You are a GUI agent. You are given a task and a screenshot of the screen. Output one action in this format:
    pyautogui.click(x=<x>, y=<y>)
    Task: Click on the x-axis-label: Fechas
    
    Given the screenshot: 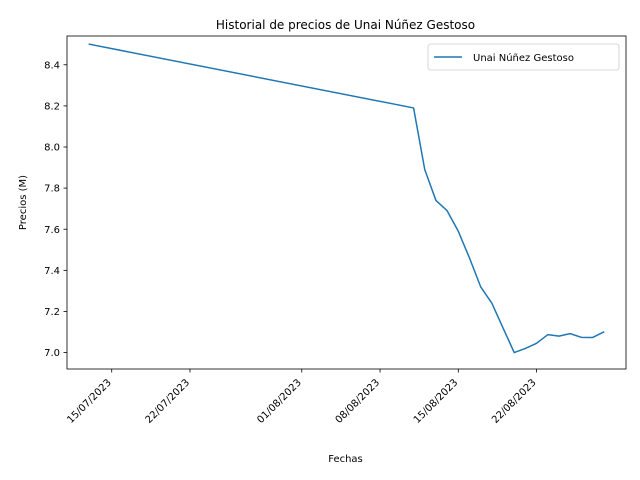 What is the action you would take?
    pyautogui.click(x=345, y=459)
    